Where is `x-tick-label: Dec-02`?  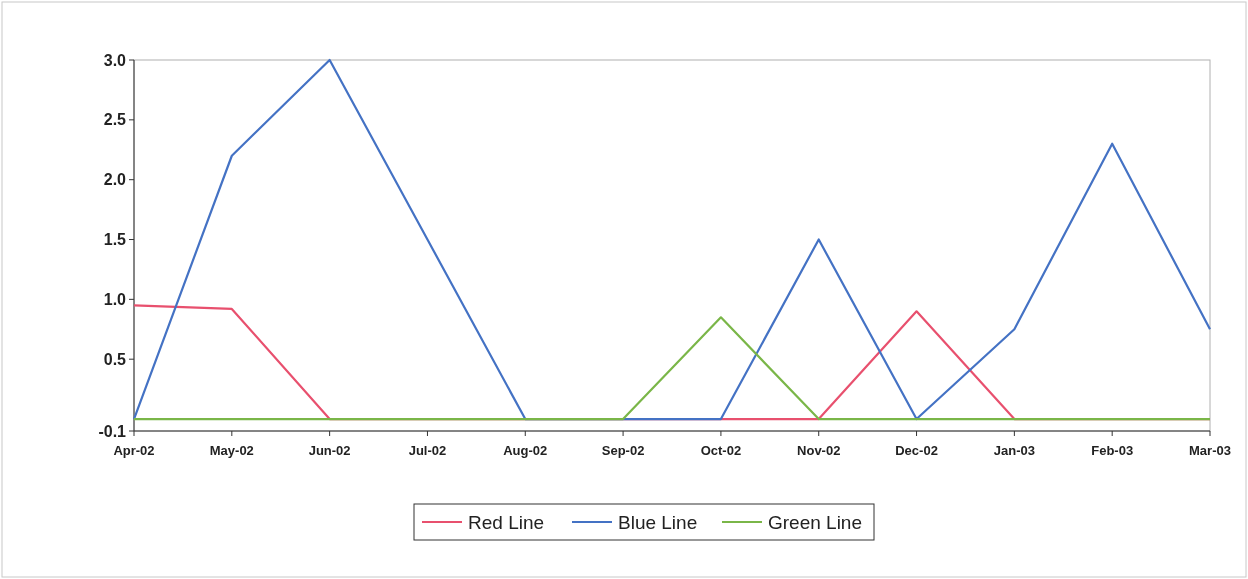
x-tick-label: Dec-02 is located at coordinates (916, 450).